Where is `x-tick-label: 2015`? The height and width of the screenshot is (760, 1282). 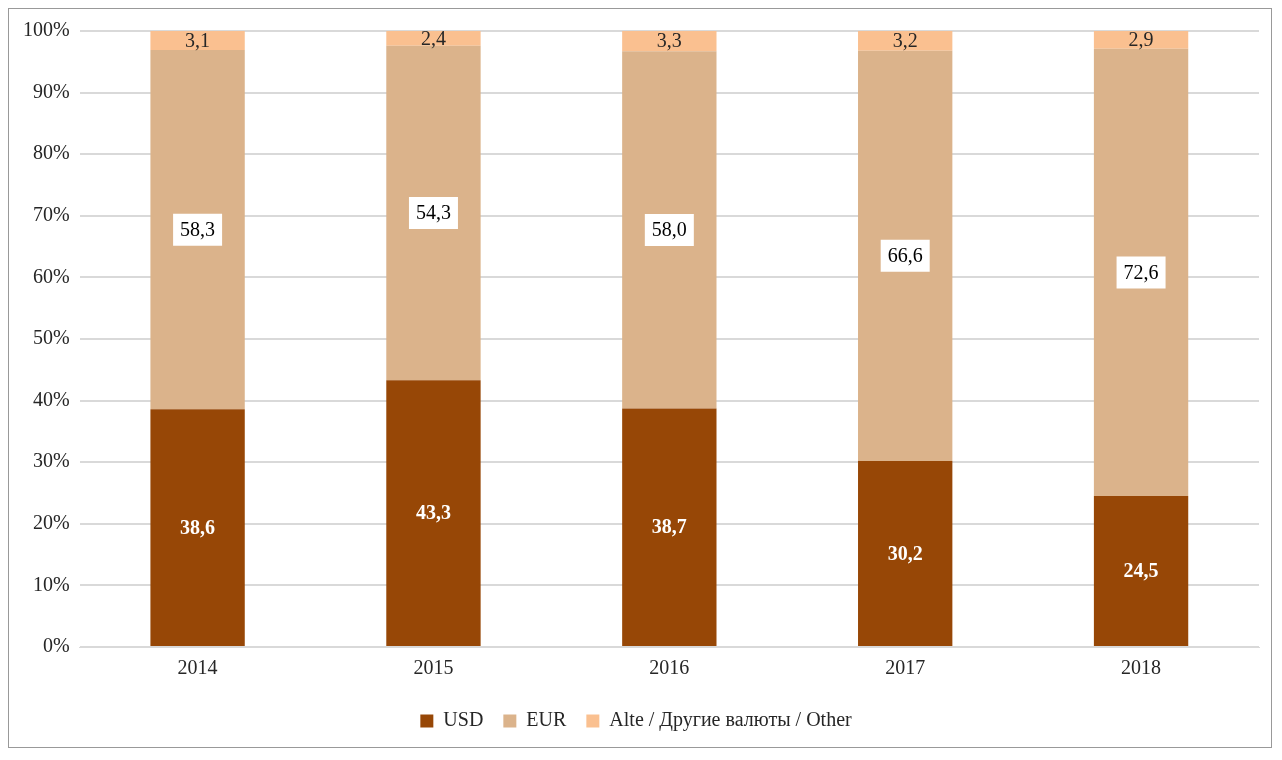 x-tick-label: 2015 is located at coordinates (433, 667).